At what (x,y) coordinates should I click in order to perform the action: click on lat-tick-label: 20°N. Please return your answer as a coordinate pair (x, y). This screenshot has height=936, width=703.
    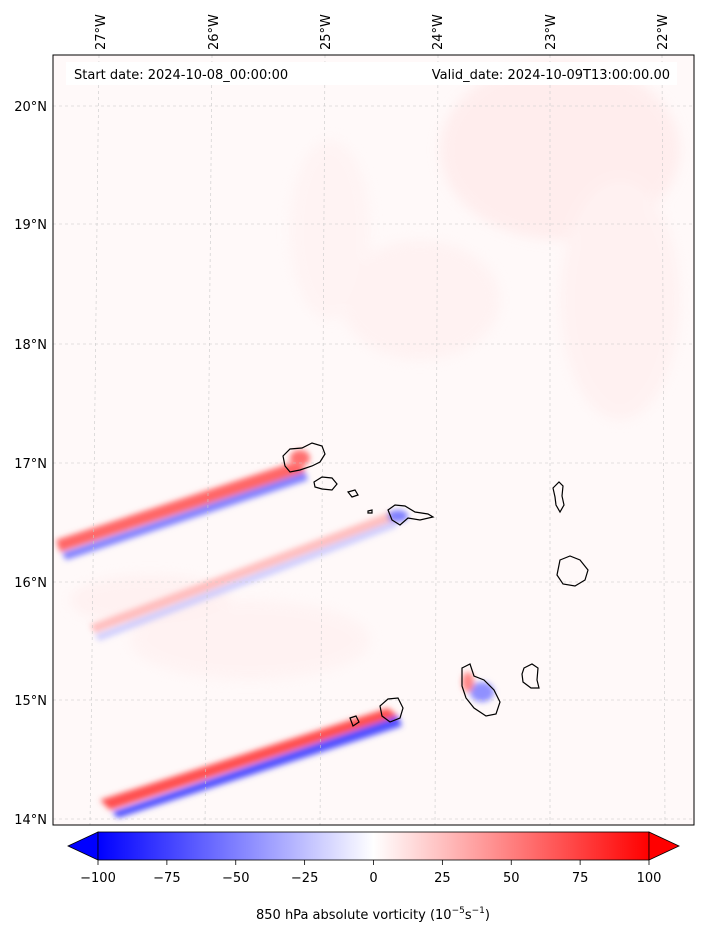
    Looking at the image, I should click on (30, 107).